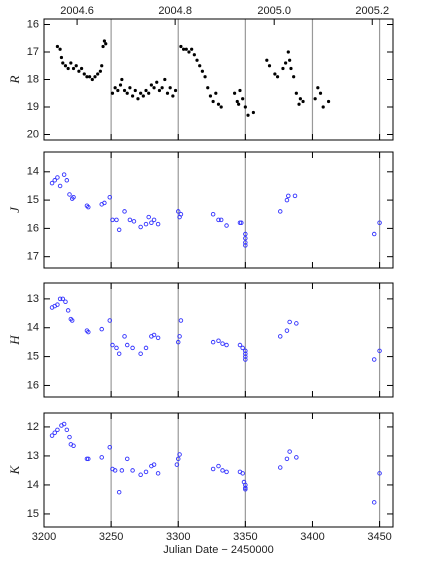 This screenshot has width=436, height=581. Describe the element at coordinates (14, 340) in the screenshot. I see `y-axis-label: H` at that location.